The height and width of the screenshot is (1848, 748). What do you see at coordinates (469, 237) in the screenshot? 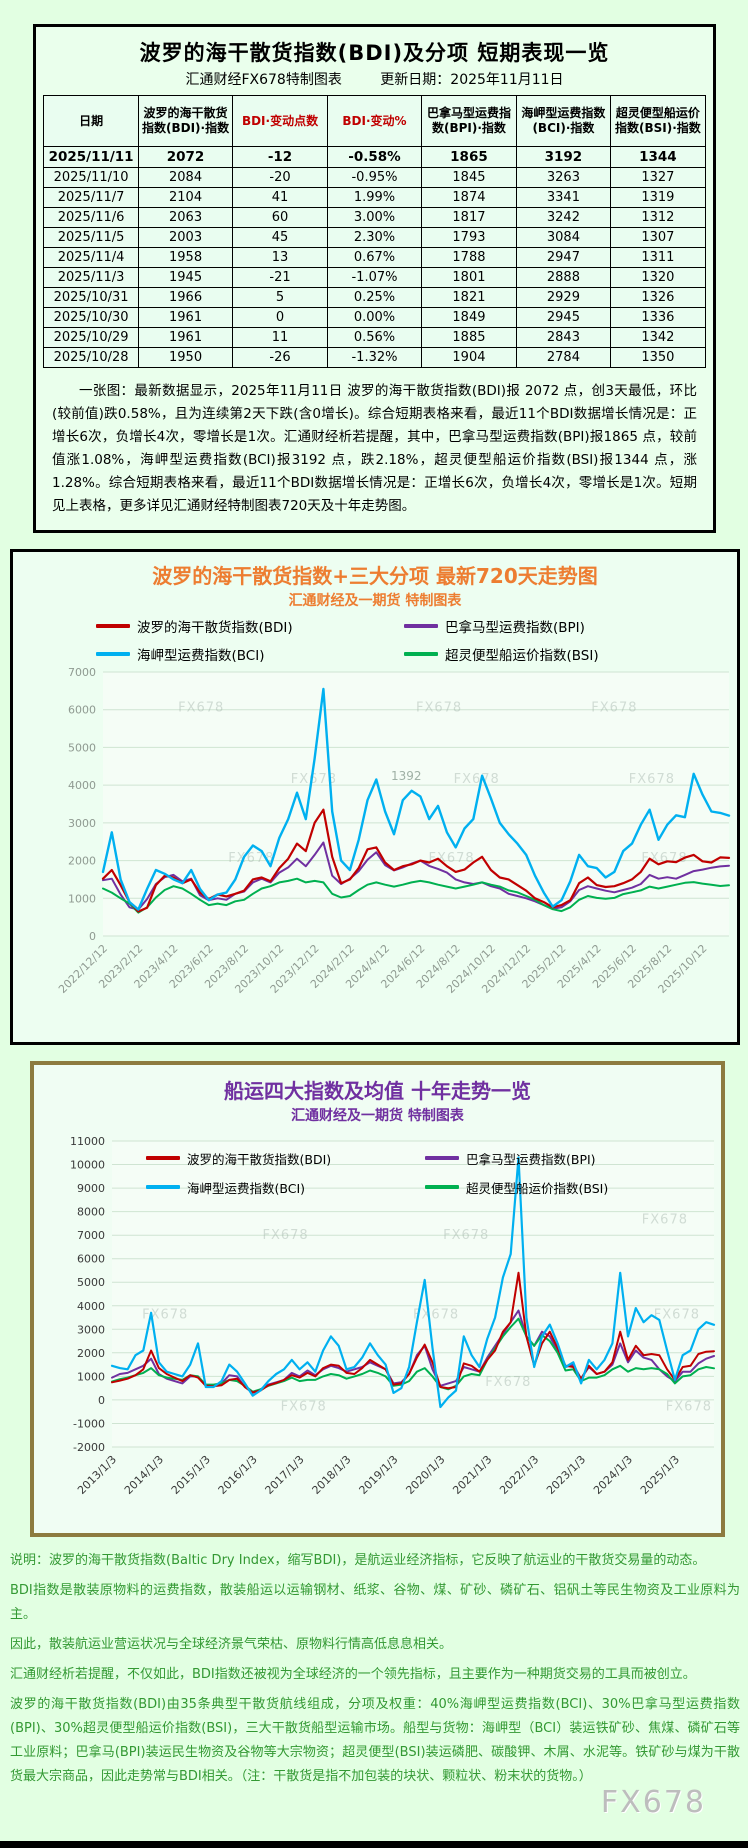
I see `value-cell: 1793` at bounding box center [469, 237].